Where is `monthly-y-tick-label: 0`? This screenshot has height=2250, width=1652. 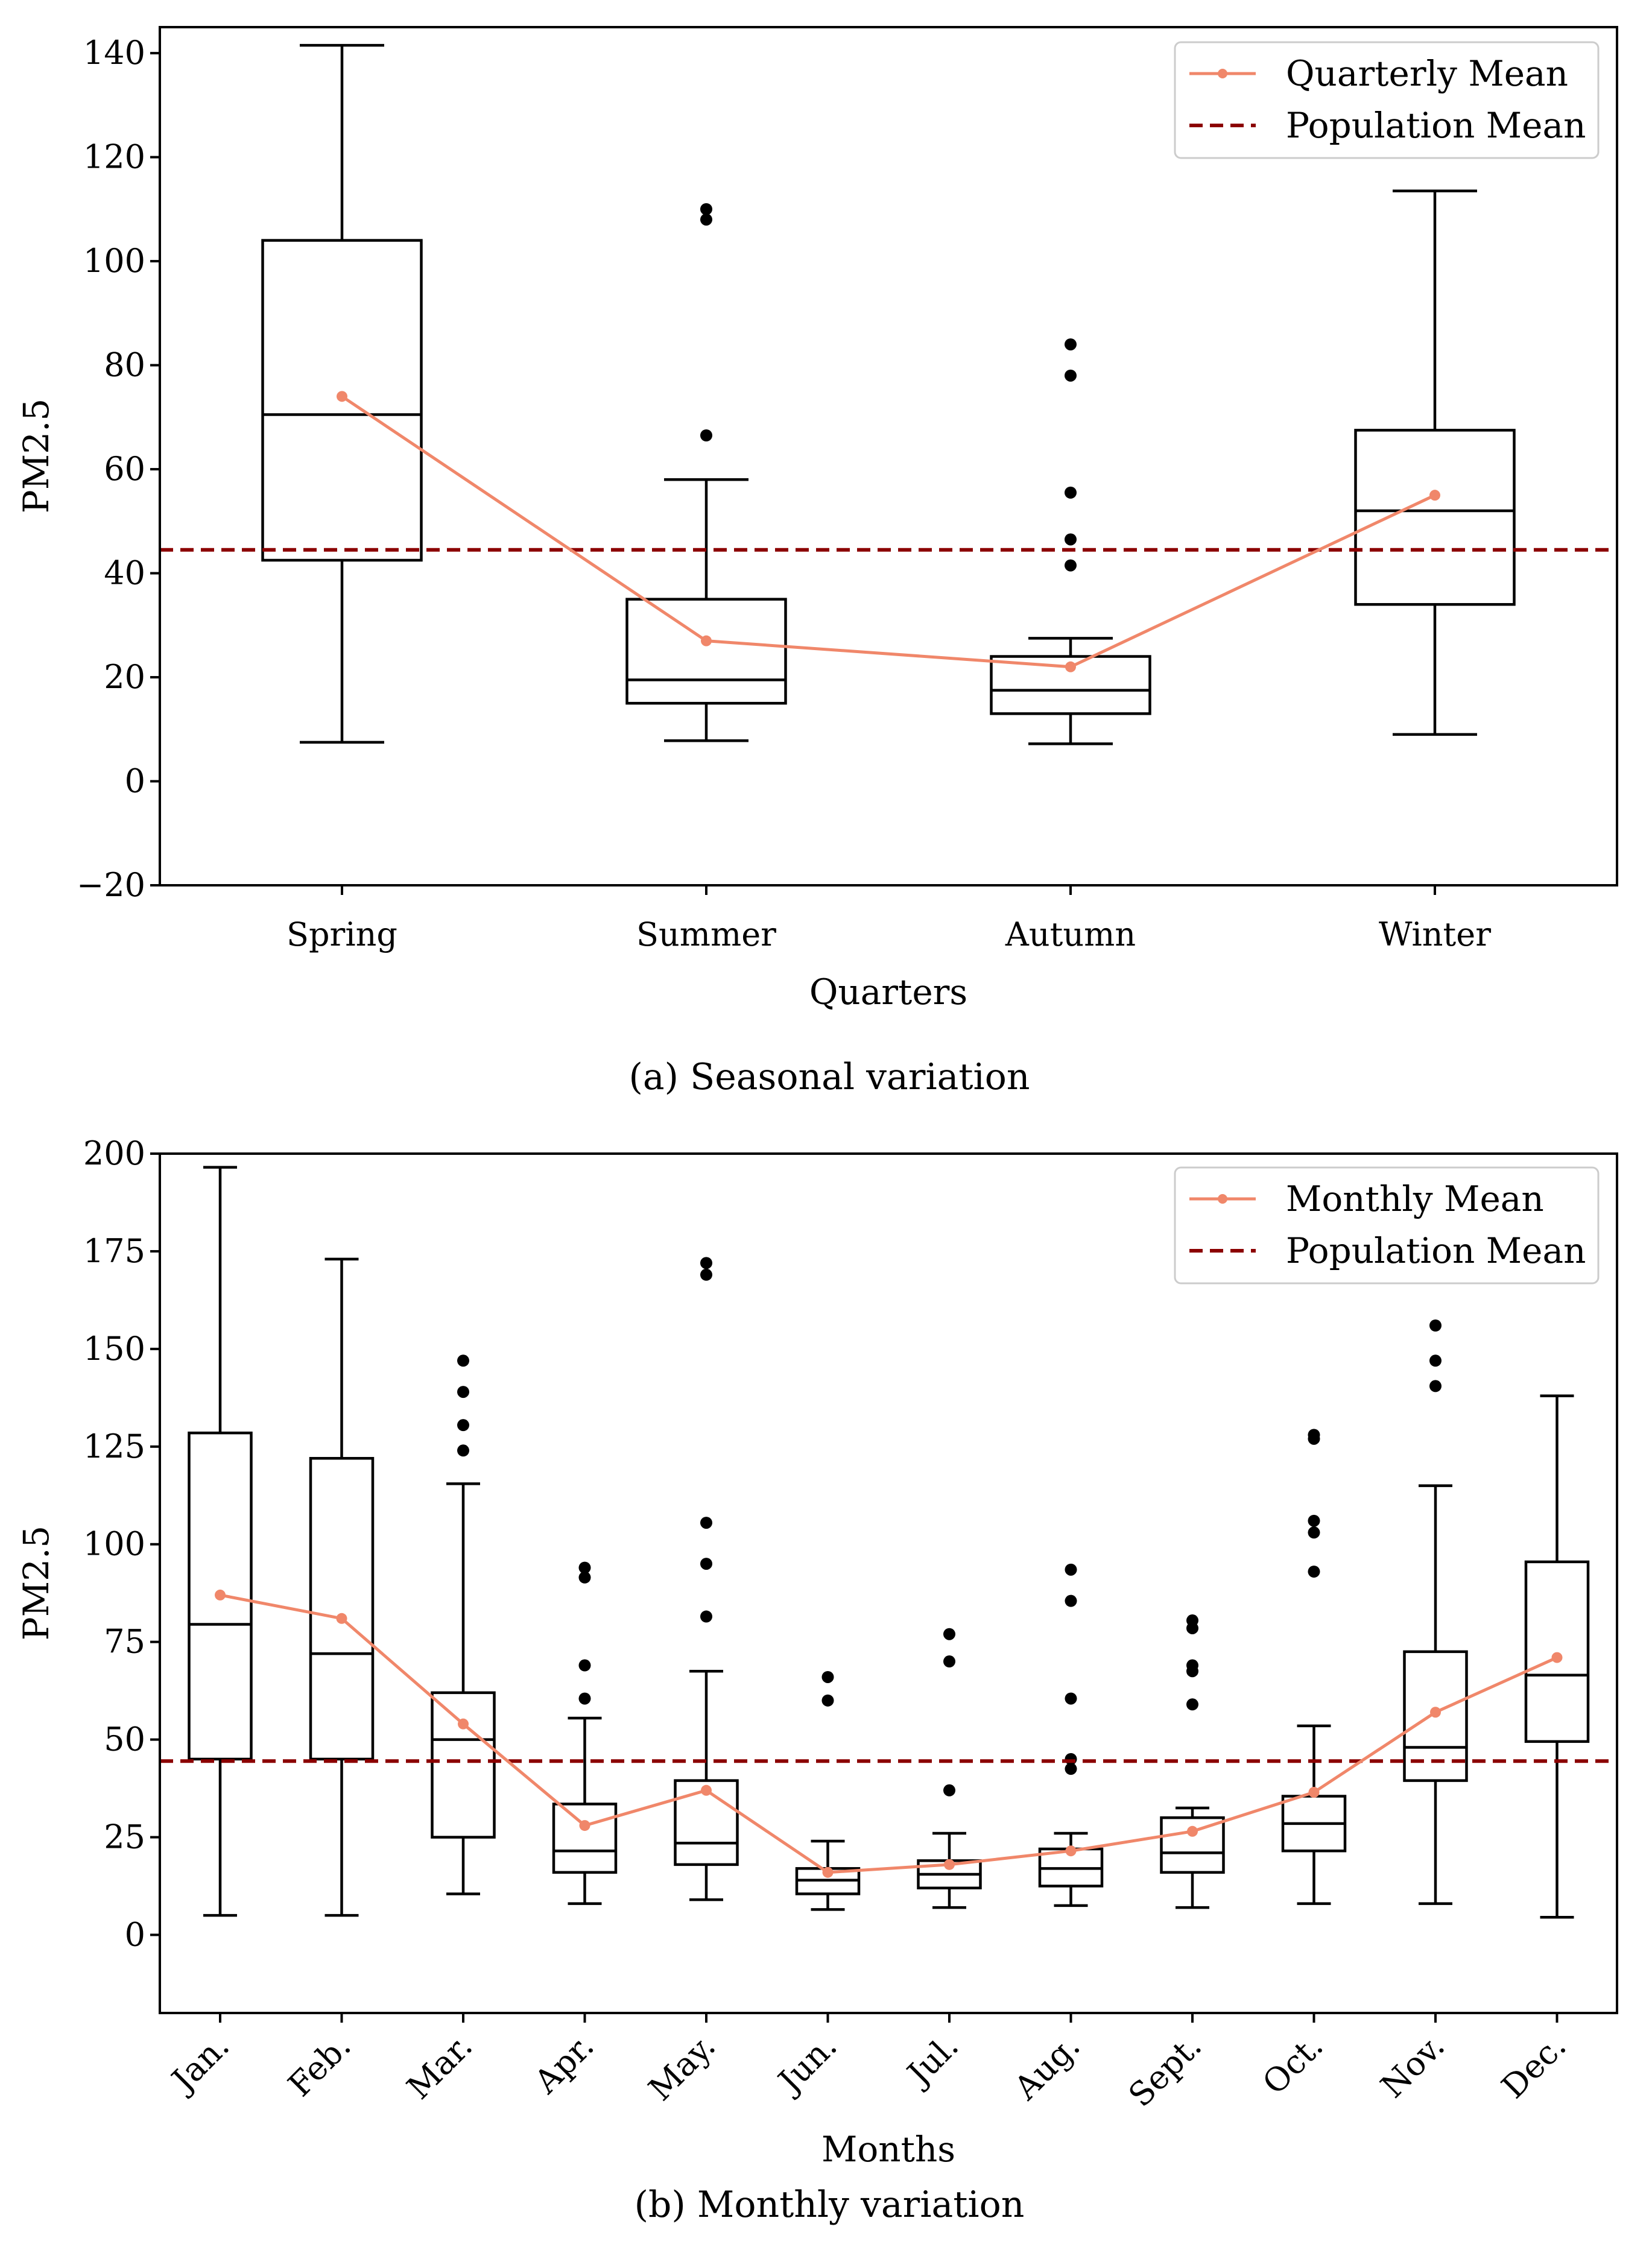
monthly-y-tick-label: 0 is located at coordinates (135, 1934).